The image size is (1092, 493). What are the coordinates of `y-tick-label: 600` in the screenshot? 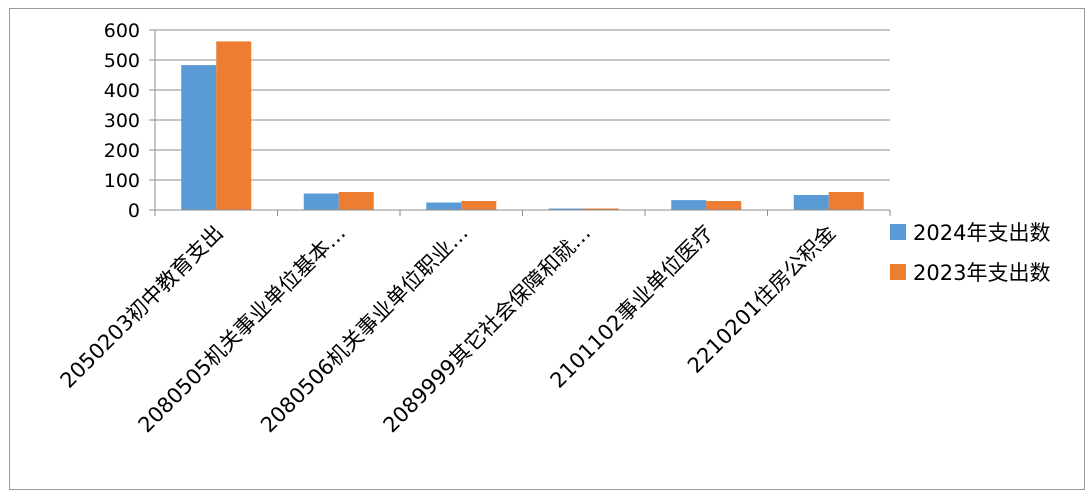 It's located at (122, 31).